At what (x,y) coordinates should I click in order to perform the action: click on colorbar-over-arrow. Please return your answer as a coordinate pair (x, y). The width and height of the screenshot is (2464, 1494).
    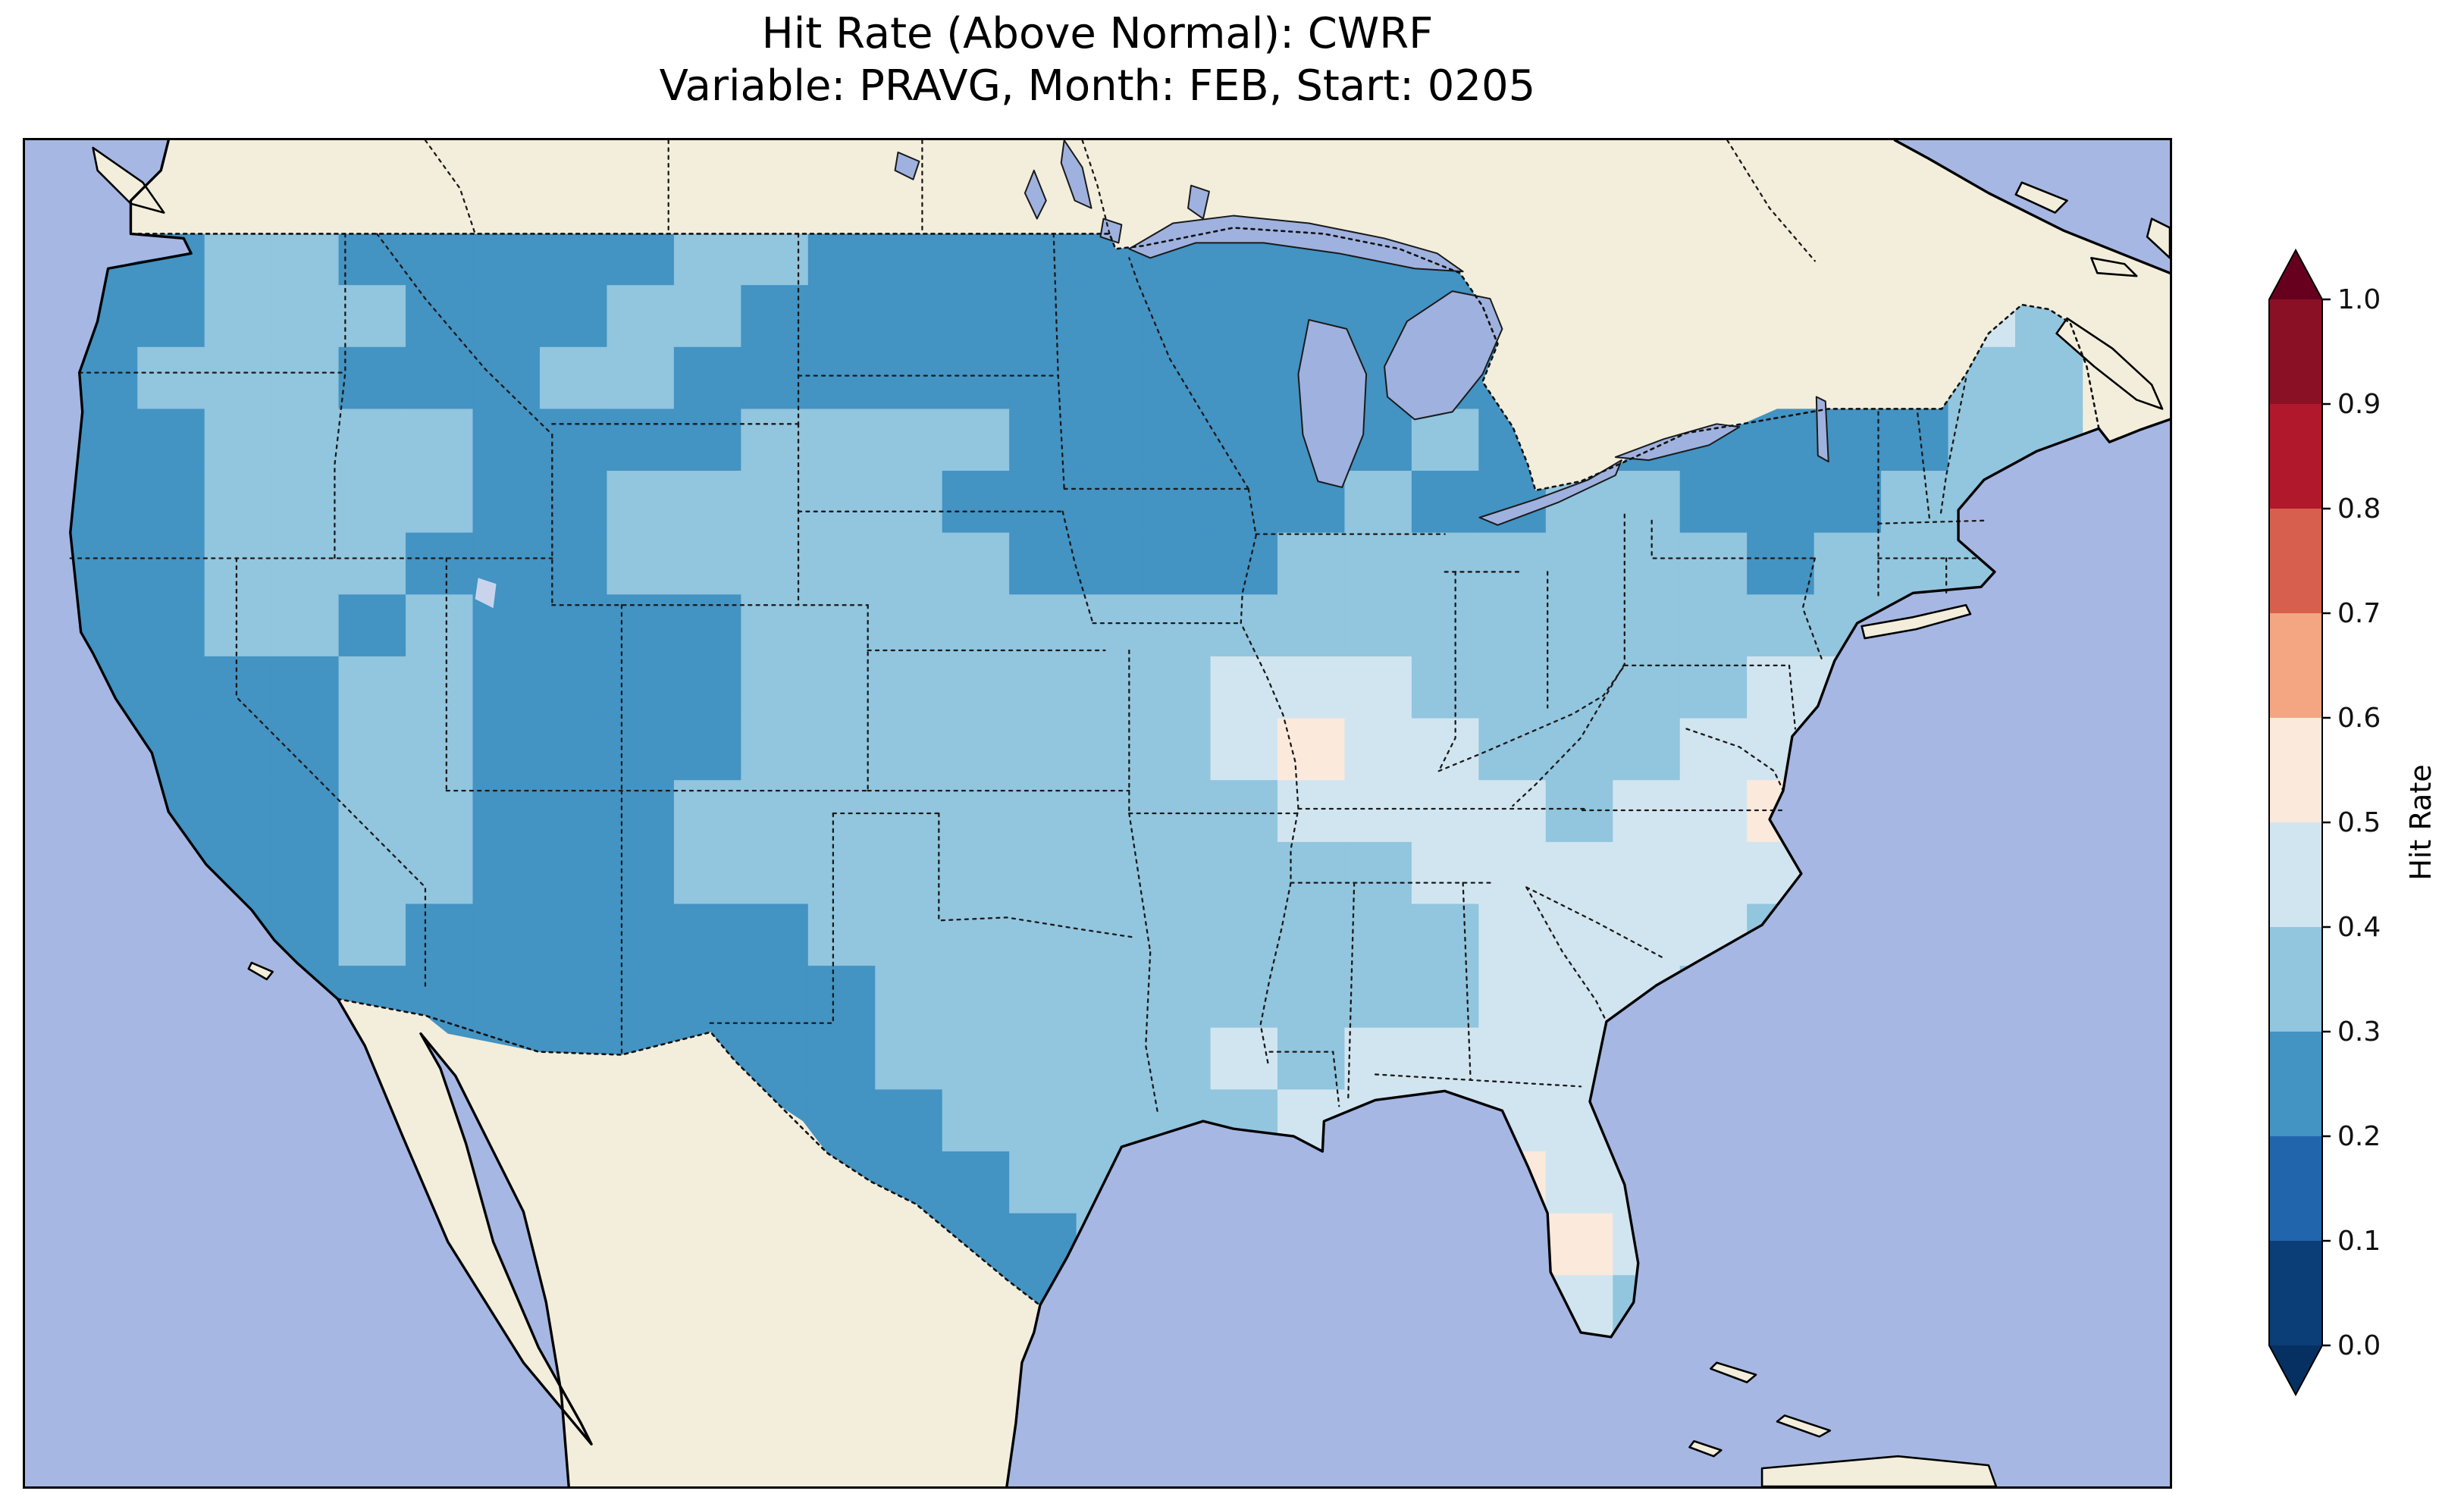
    Looking at the image, I should click on (2295, 274).